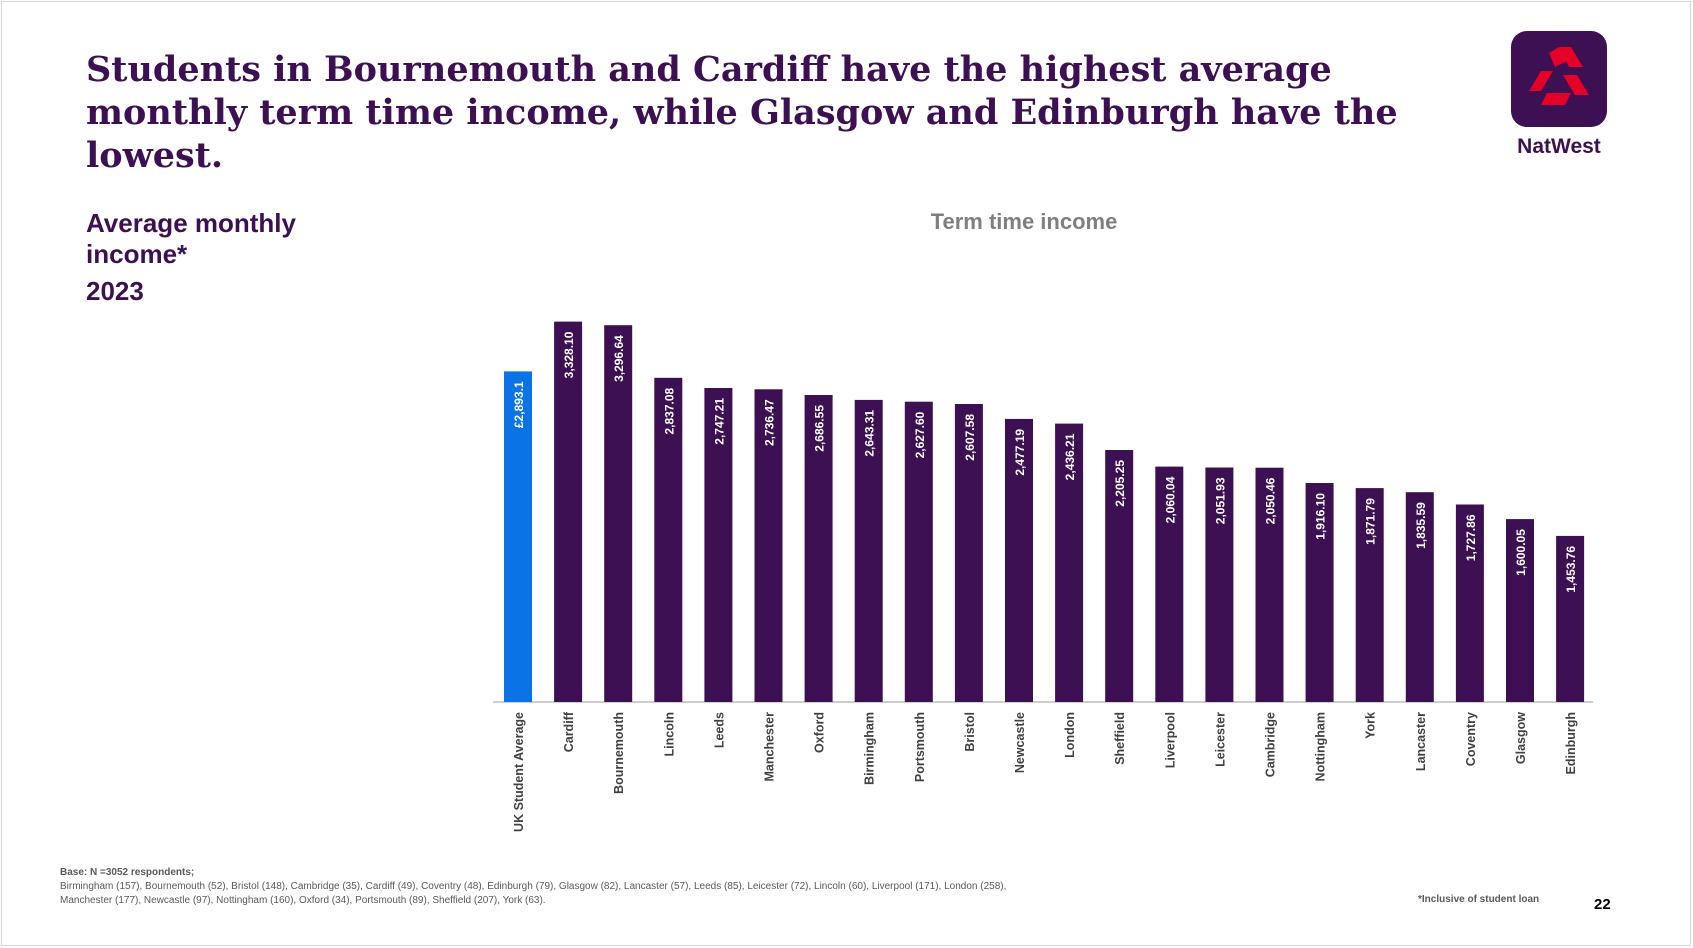 The width and height of the screenshot is (1693, 948). Describe the element at coordinates (1170, 499) in the screenshot. I see `bar-value-label: 2,060.04` at that location.